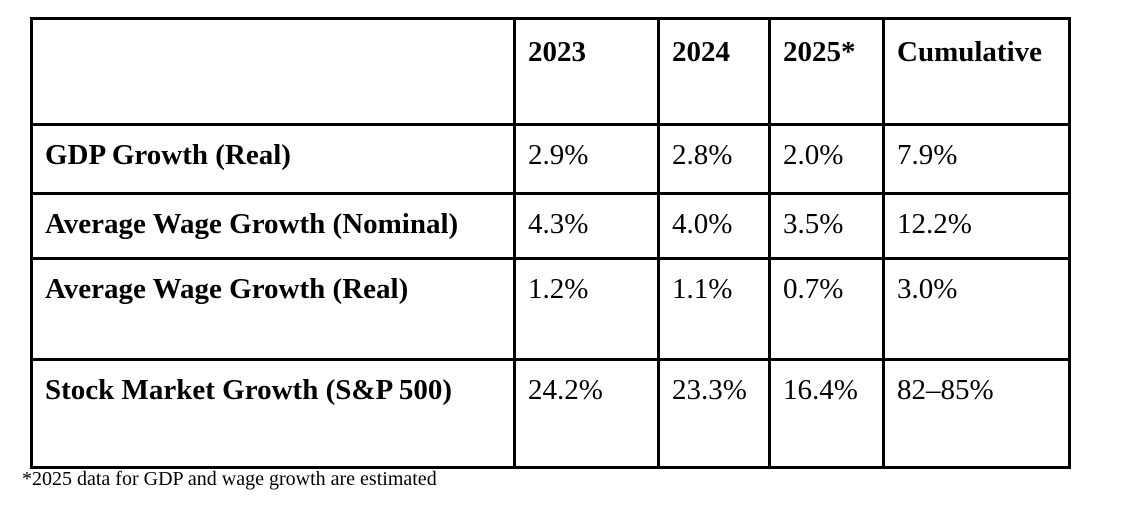 The height and width of the screenshot is (510, 1121). What do you see at coordinates (714, 413) in the screenshot?
I see `cell-stock-2024: 23.3%` at bounding box center [714, 413].